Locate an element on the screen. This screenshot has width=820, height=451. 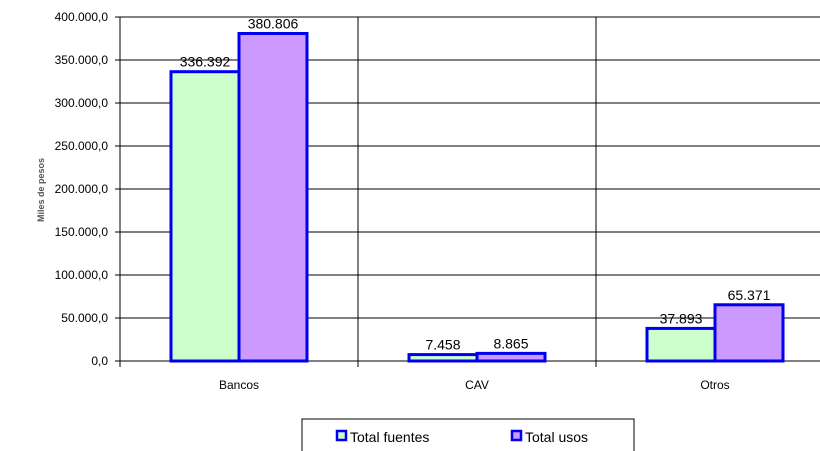
y-tick-label: 150.000,0 is located at coordinates (82, 232).